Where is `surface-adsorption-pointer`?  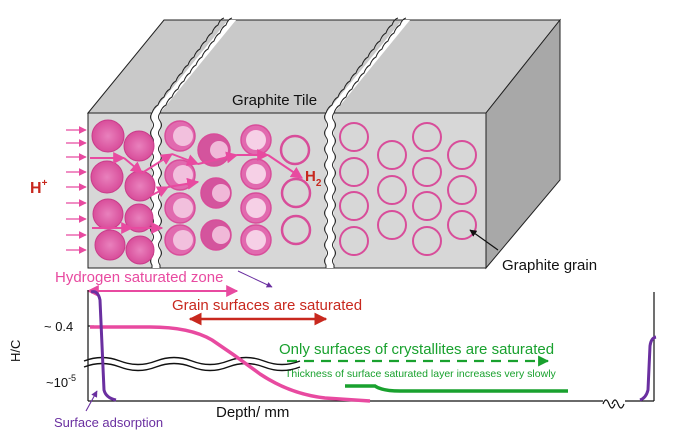
surface-adsorption-pointer is located at coordinates (91, 401).